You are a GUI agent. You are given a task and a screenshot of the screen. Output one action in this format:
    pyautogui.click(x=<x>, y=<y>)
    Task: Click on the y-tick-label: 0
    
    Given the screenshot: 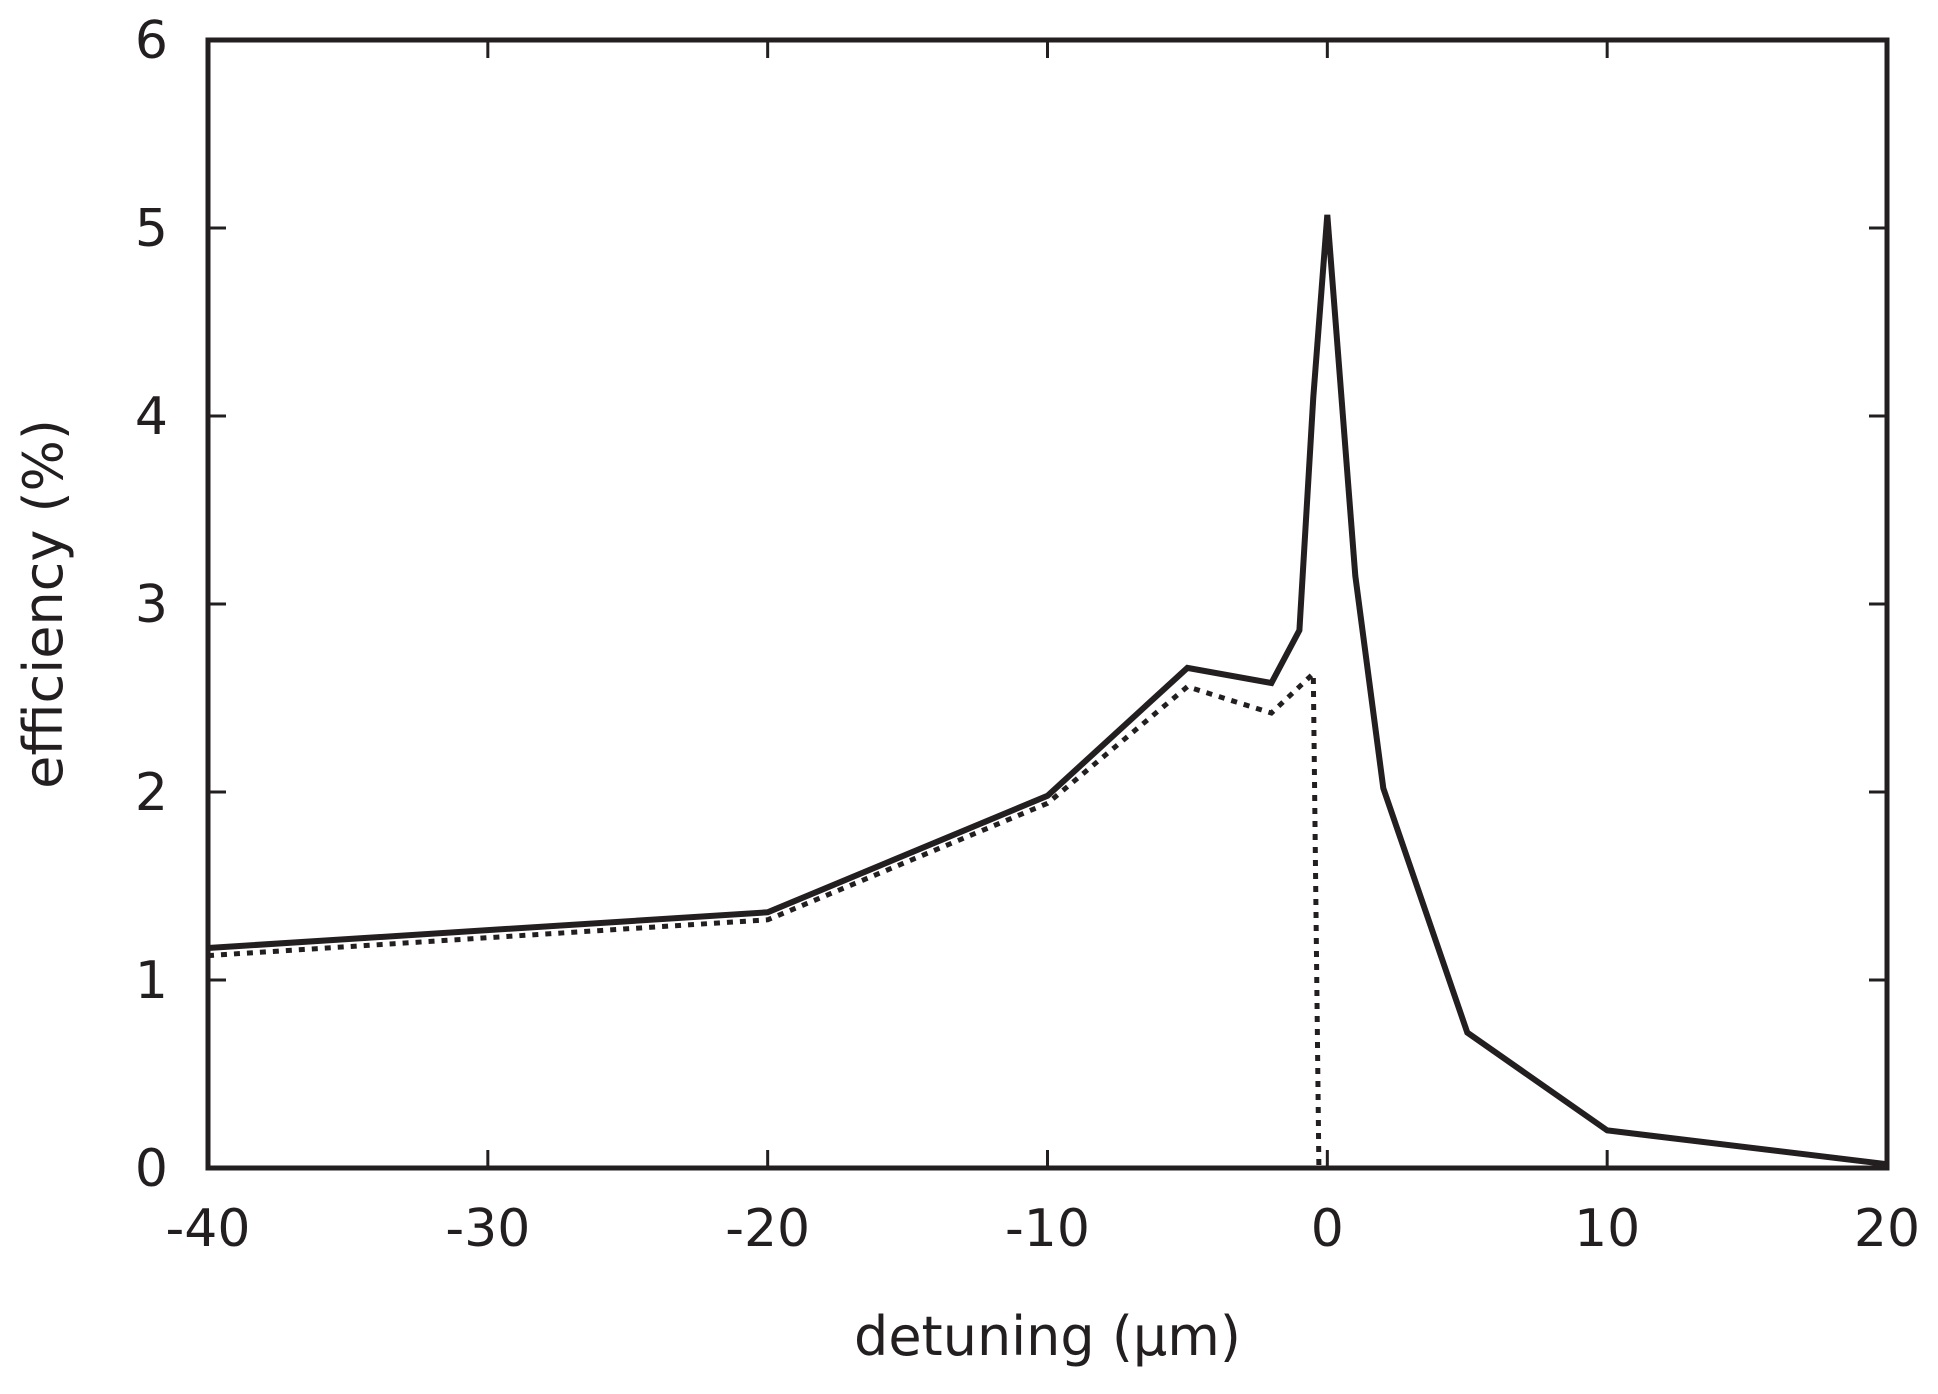 What is the action you would take?
    pyautogui.click(x=151, y=1169)
    